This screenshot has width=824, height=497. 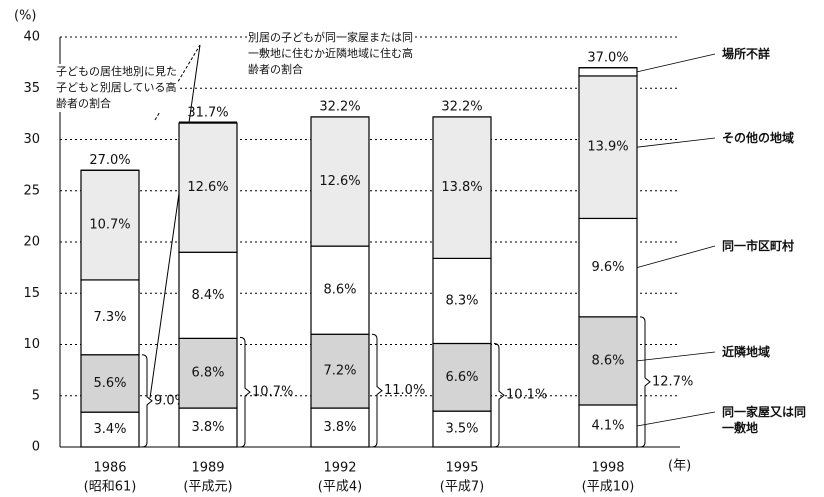 I want to click on x-tick-label: 1989, so click(x=207, y=468).